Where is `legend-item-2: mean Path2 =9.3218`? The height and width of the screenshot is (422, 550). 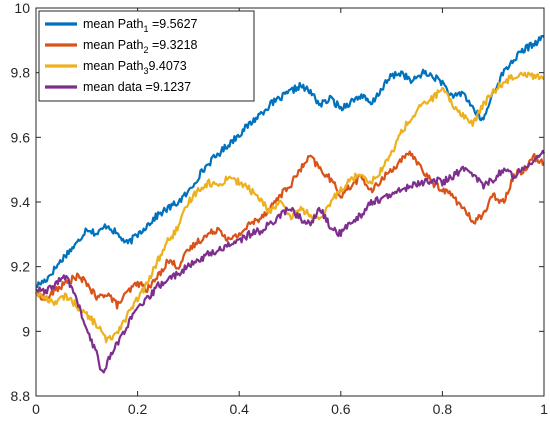
legend-item-2: mean Path2 =9.3218 is located at coordinates (121, 46).